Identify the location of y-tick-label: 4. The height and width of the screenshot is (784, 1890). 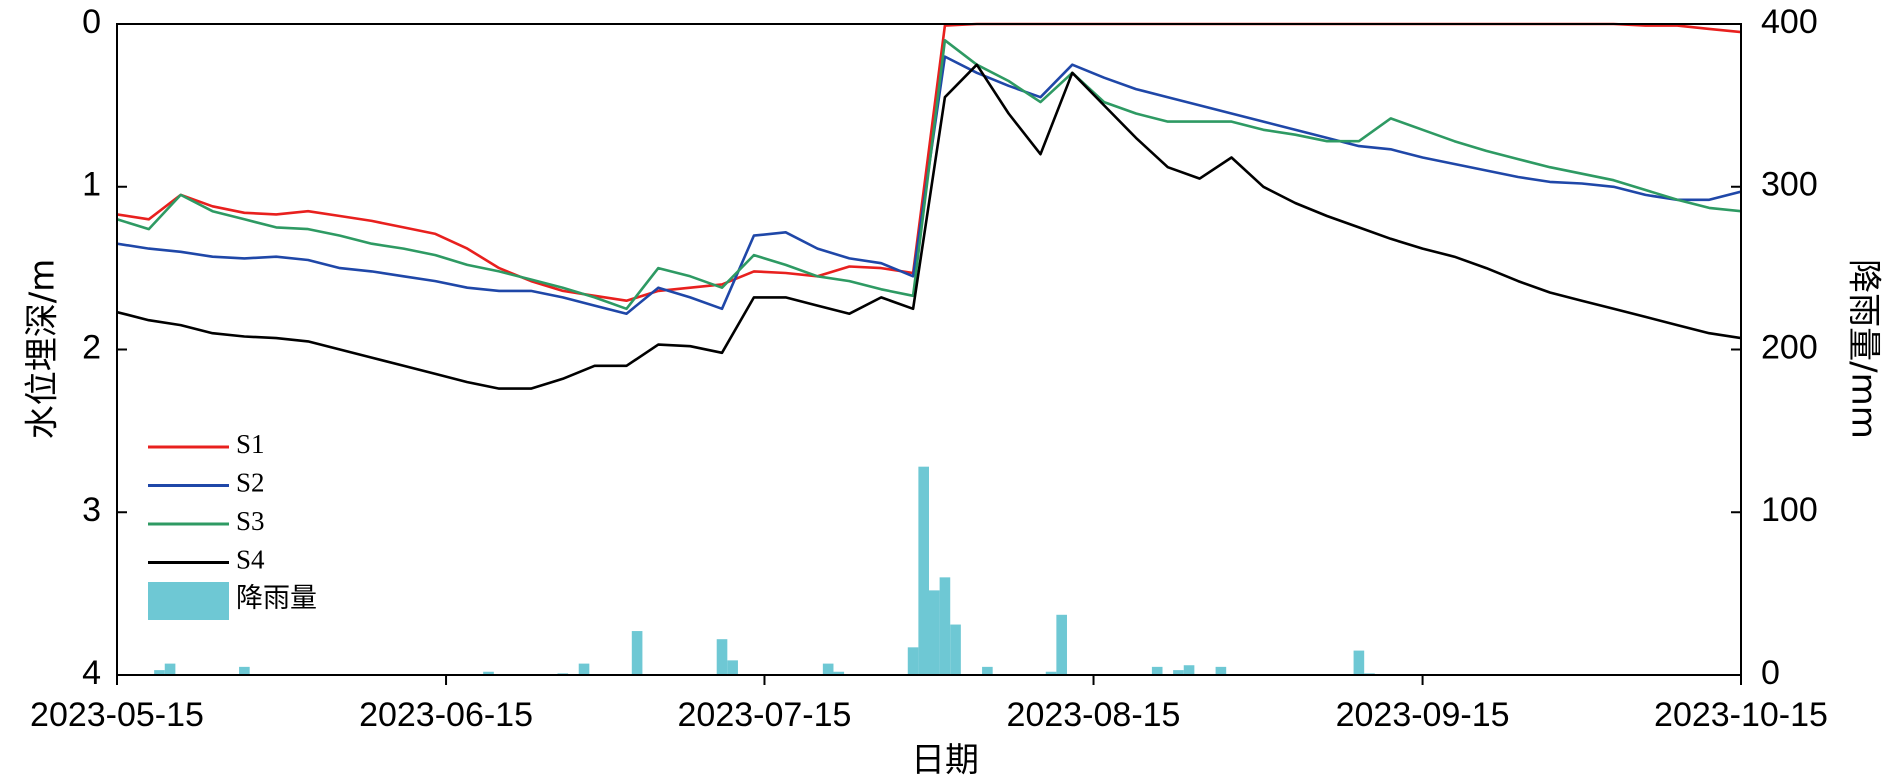
(91, 673).